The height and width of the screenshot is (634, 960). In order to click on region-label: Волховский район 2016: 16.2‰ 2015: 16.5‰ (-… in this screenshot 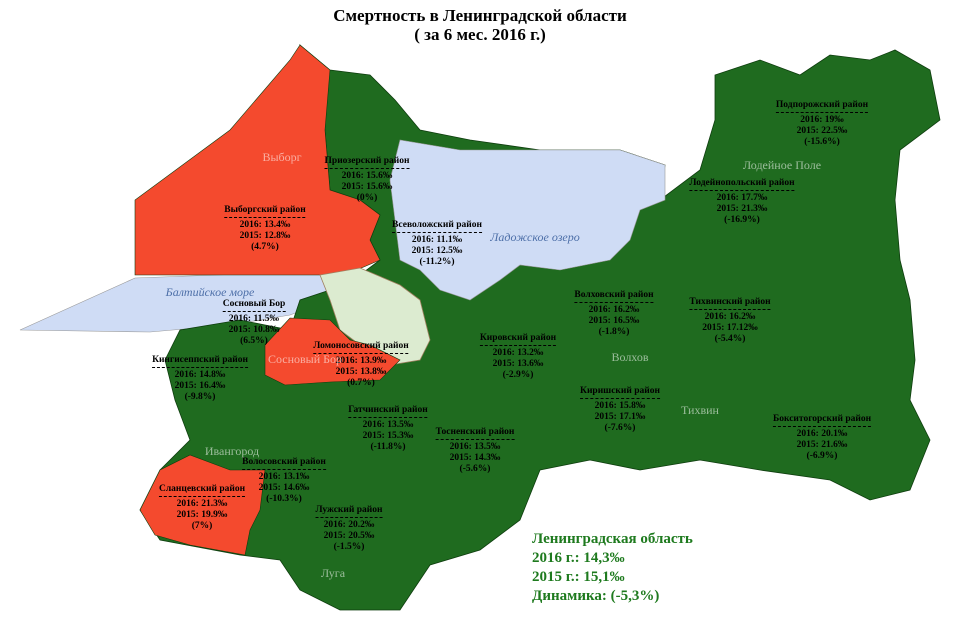, I will do `click(614, 314)`.